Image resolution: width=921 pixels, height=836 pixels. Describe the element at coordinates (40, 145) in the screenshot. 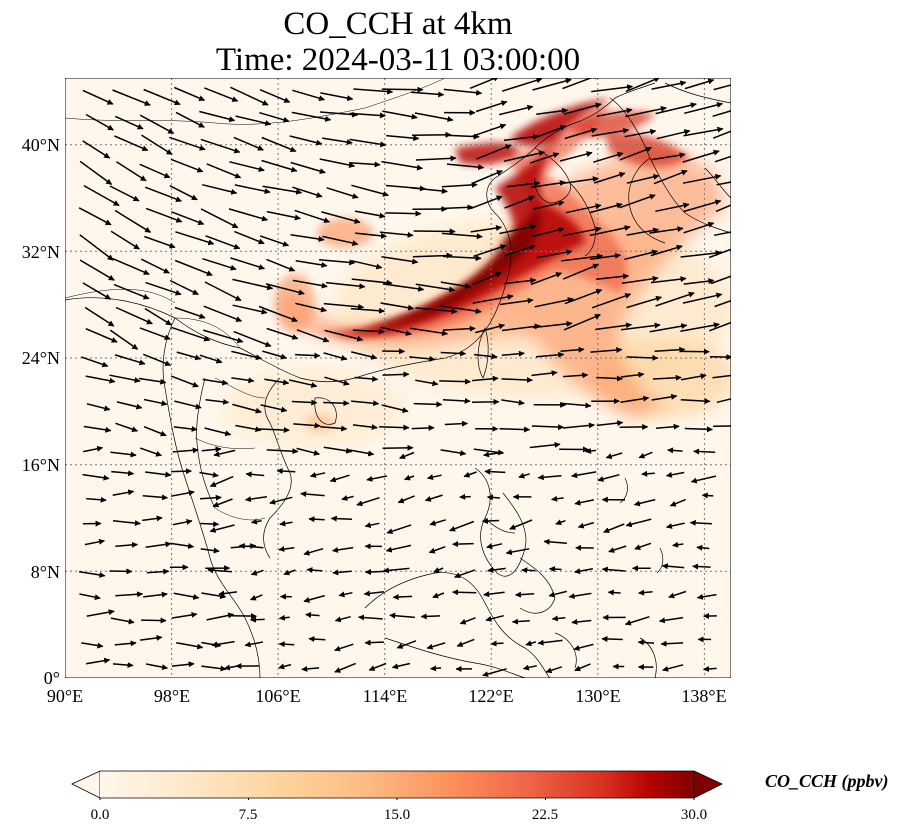

I see `lat-tick: 40°N` at that location.